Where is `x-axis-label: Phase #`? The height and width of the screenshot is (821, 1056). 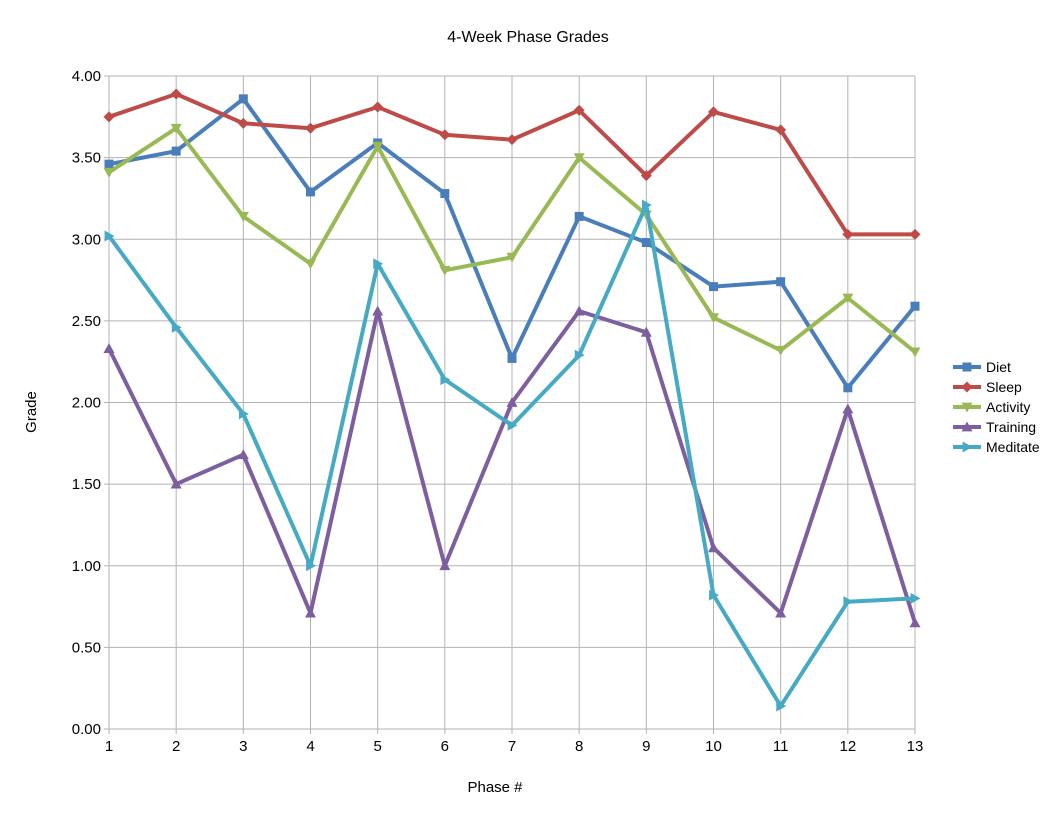 x-axis-label: Phase # is located at coordinates (495, 787).